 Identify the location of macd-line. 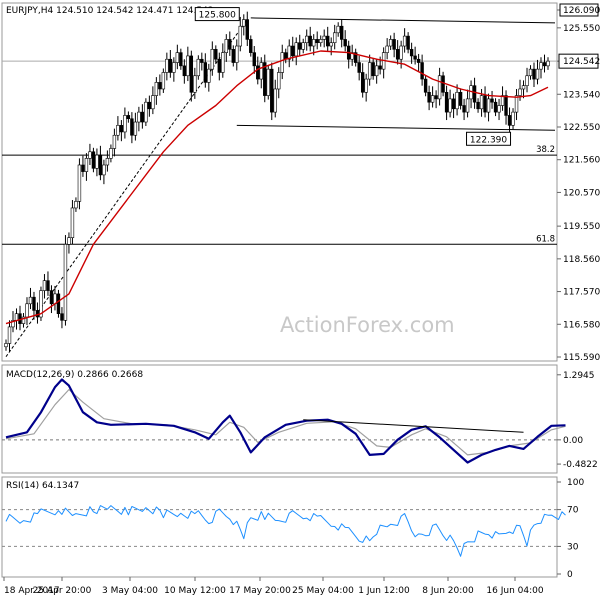
(285, 421).